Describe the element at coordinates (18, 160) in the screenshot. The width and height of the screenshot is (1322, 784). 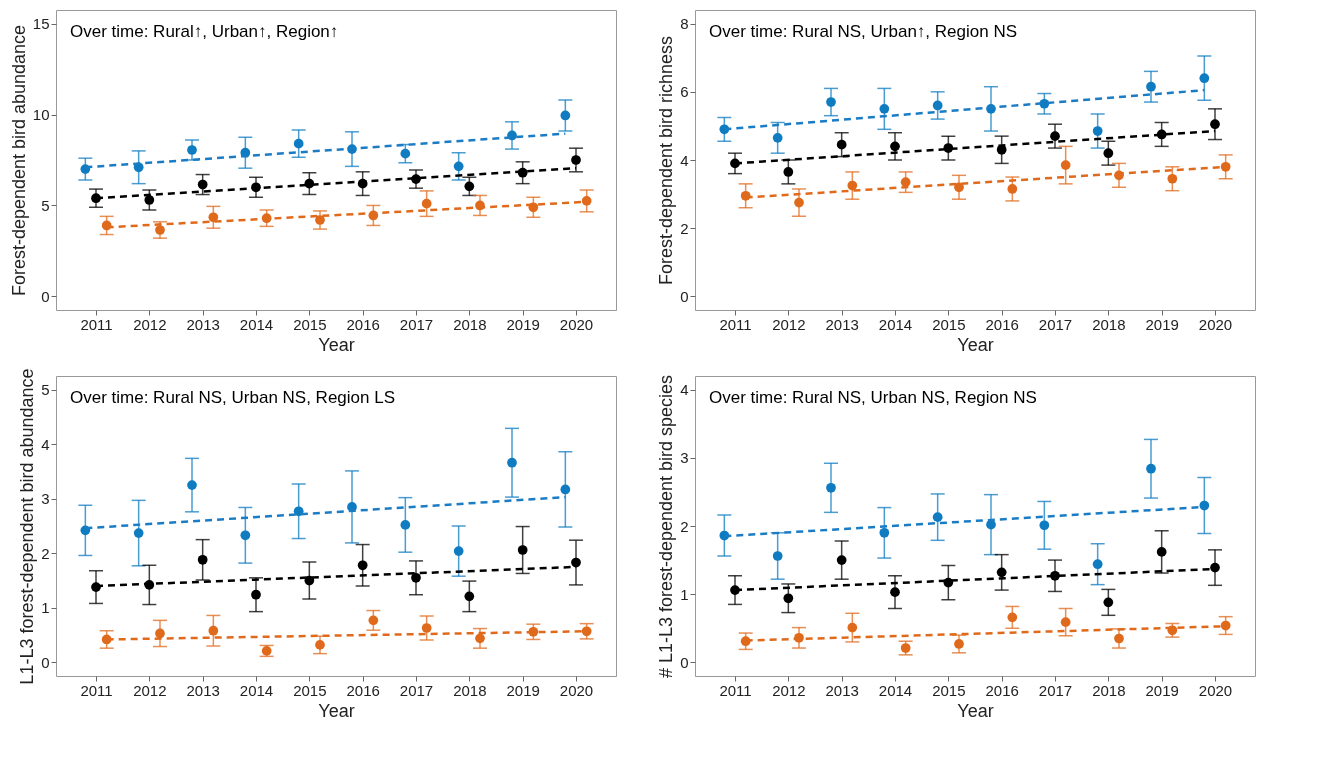
I see `y-axis-title: Forest-dependent bird abundance` at that location.